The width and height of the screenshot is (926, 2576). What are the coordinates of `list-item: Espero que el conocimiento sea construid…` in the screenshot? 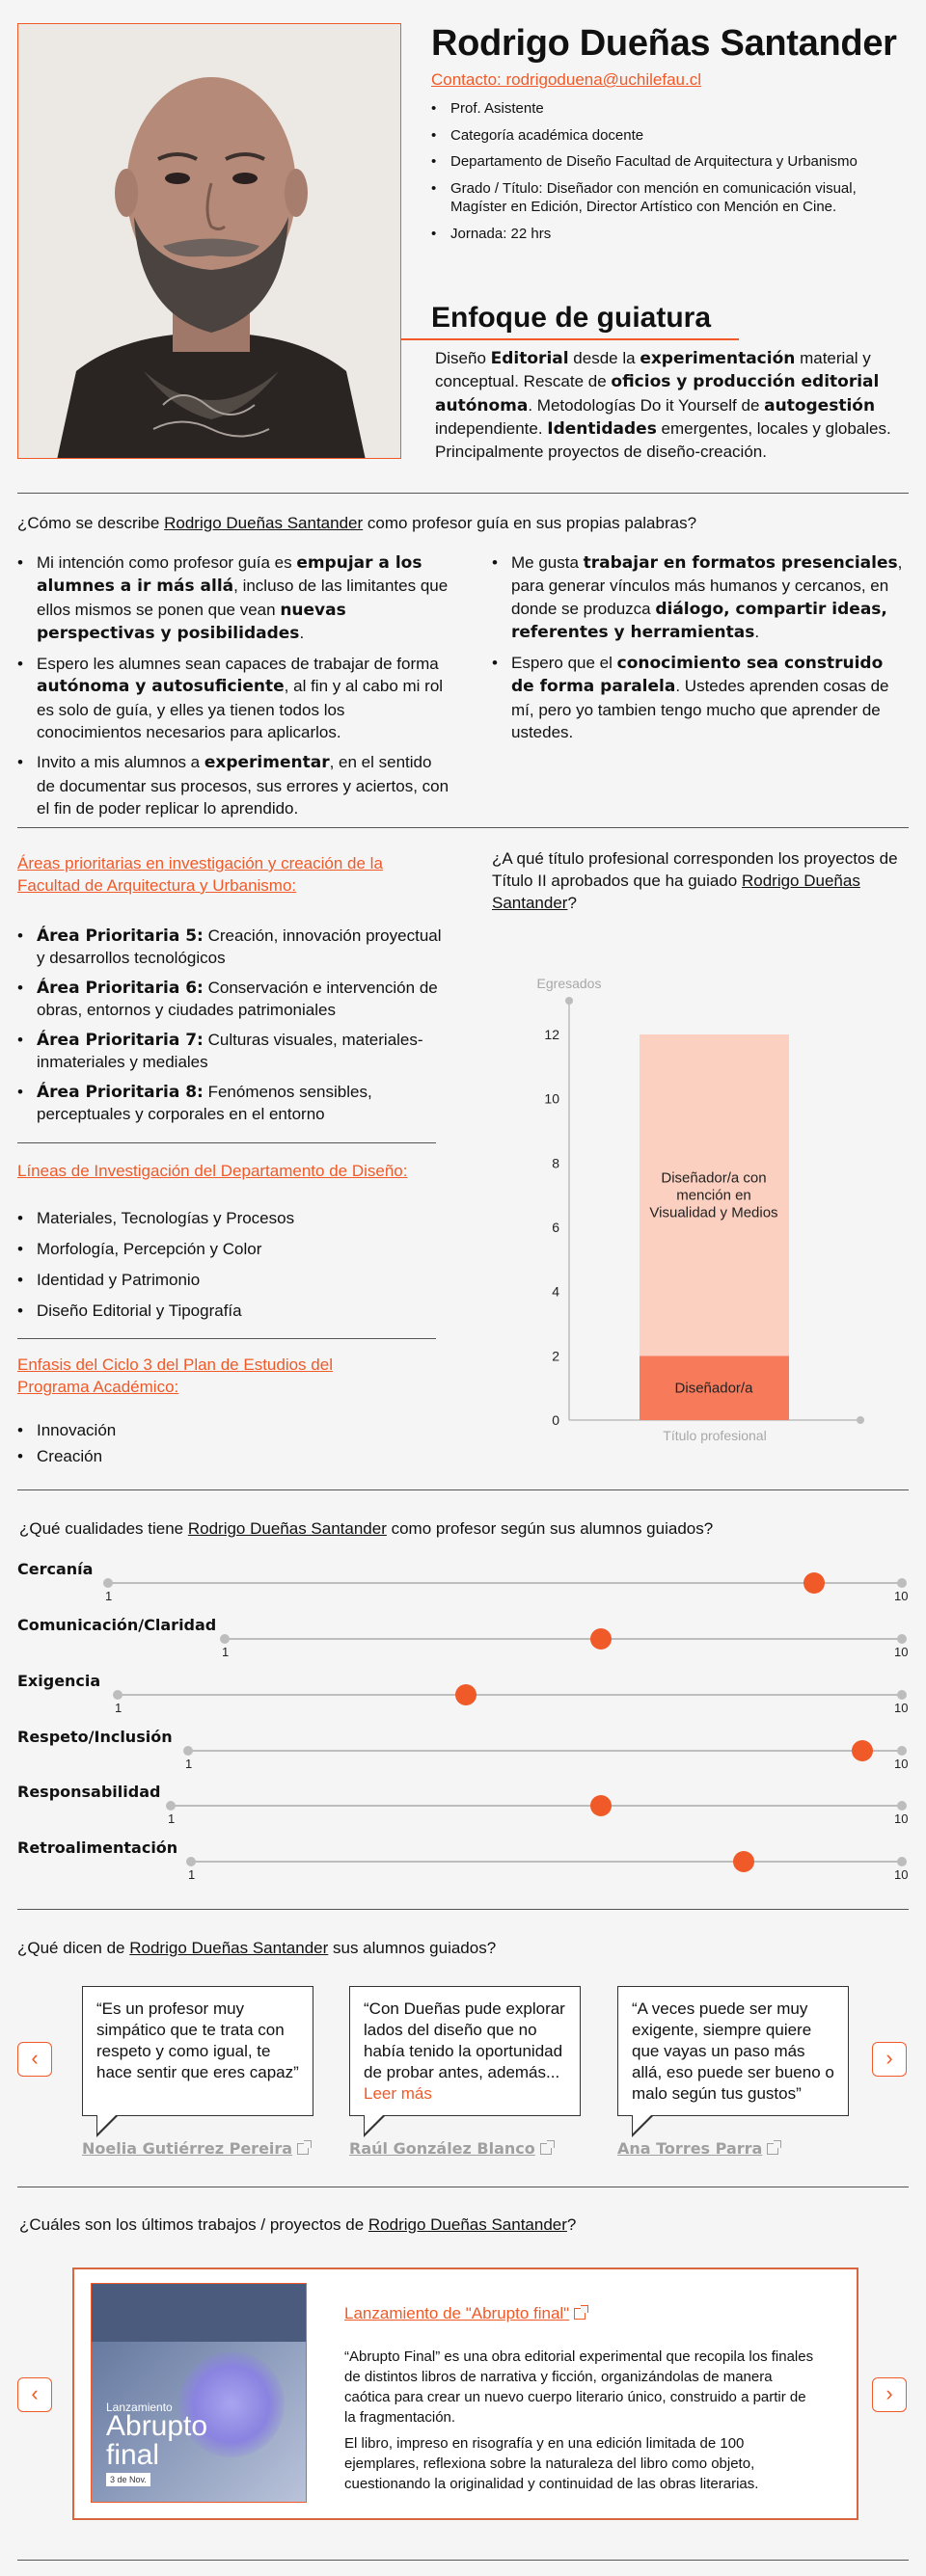 It's located at (700, 698).